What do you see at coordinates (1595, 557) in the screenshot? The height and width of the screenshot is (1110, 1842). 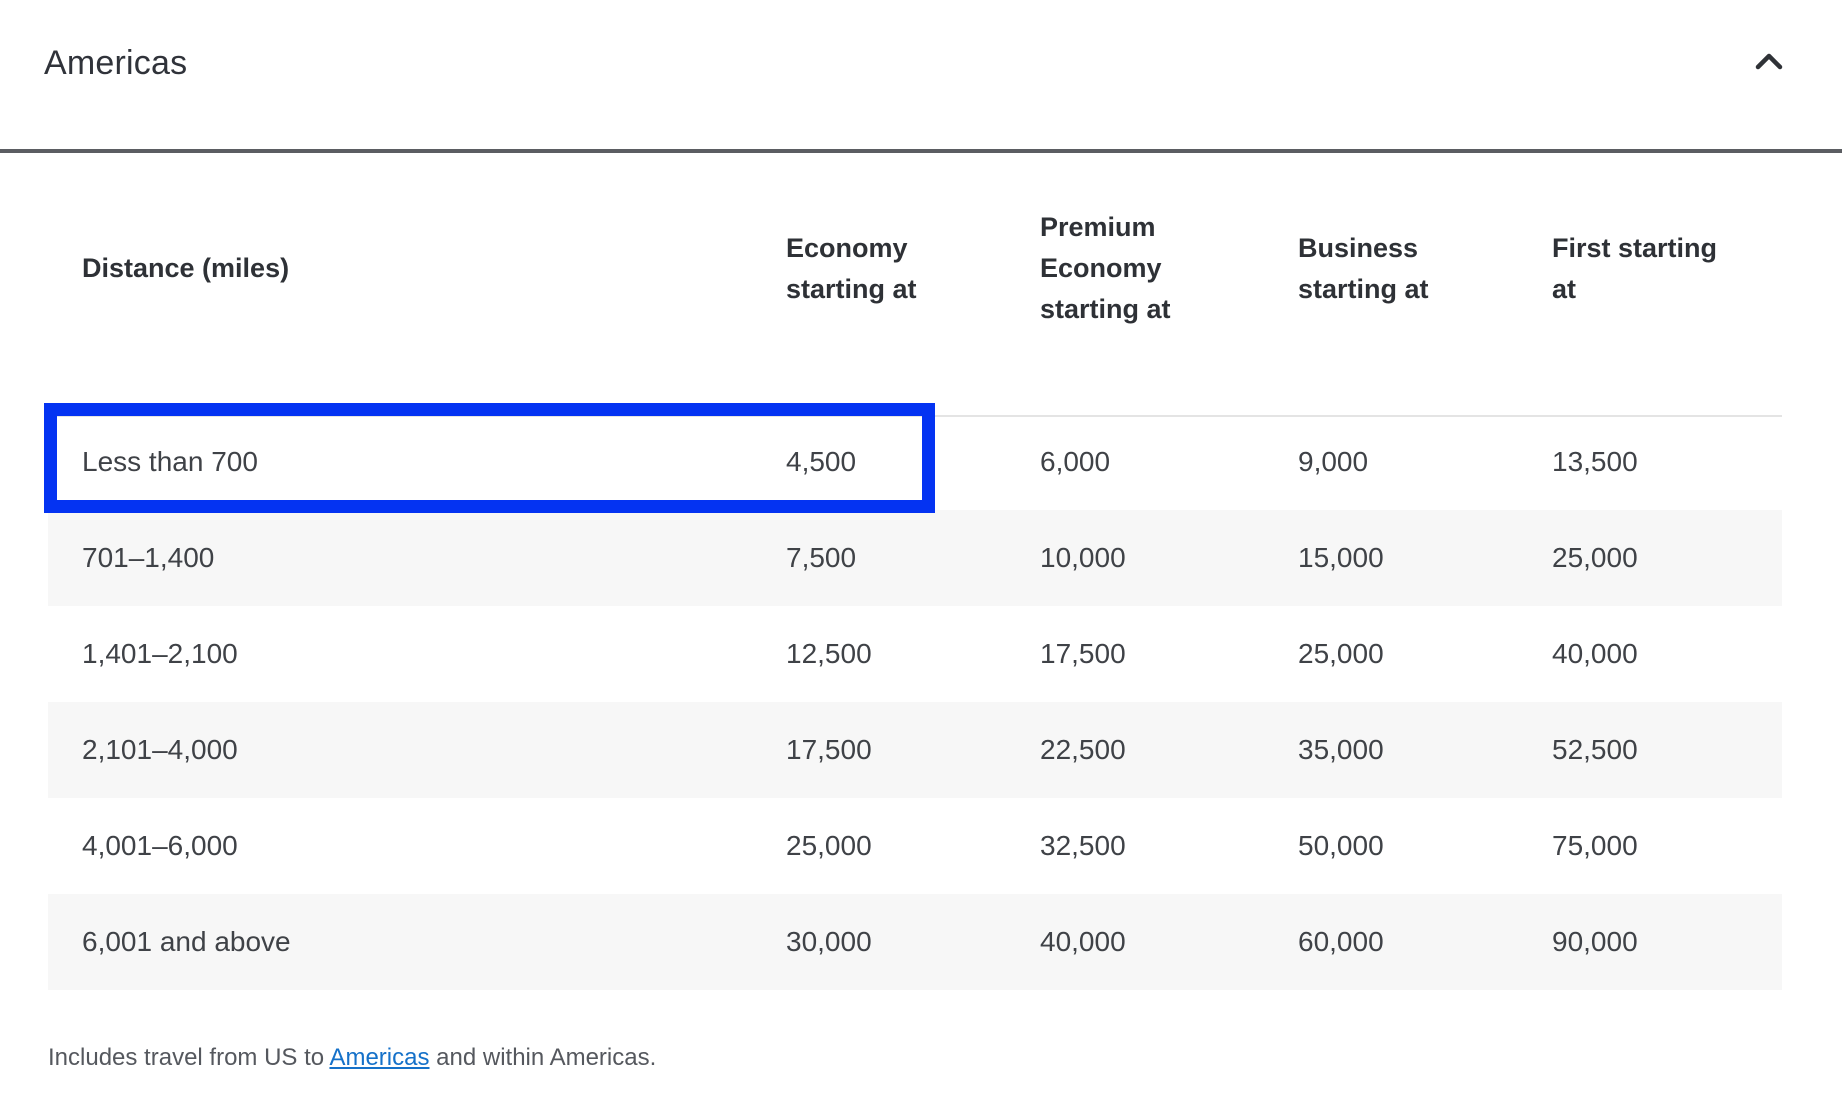 I see `cell-first: 25,000` at bounding box center [1595, 557].